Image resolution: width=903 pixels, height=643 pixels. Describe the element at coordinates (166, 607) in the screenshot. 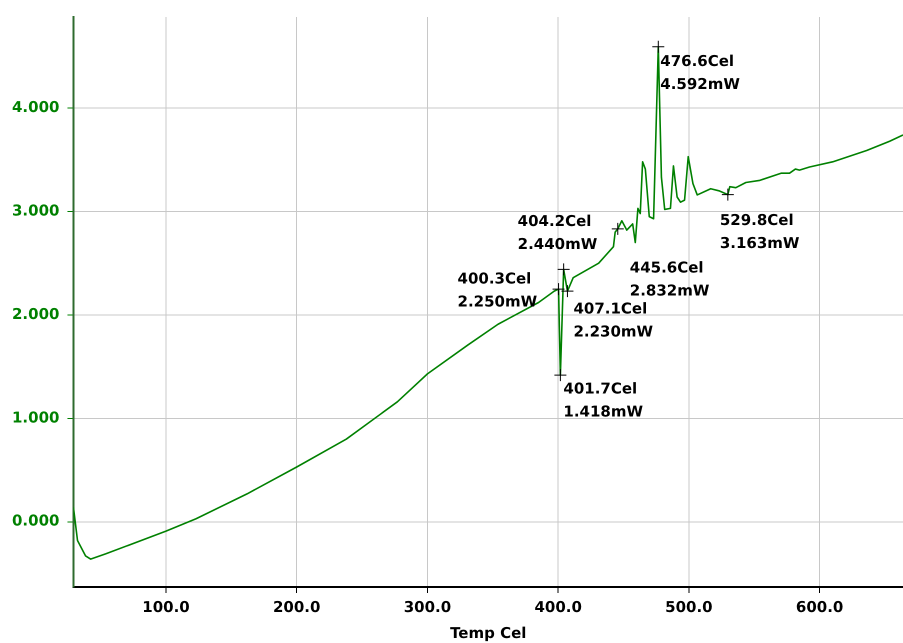

I see `x-tick-label: 100.0` at that location.